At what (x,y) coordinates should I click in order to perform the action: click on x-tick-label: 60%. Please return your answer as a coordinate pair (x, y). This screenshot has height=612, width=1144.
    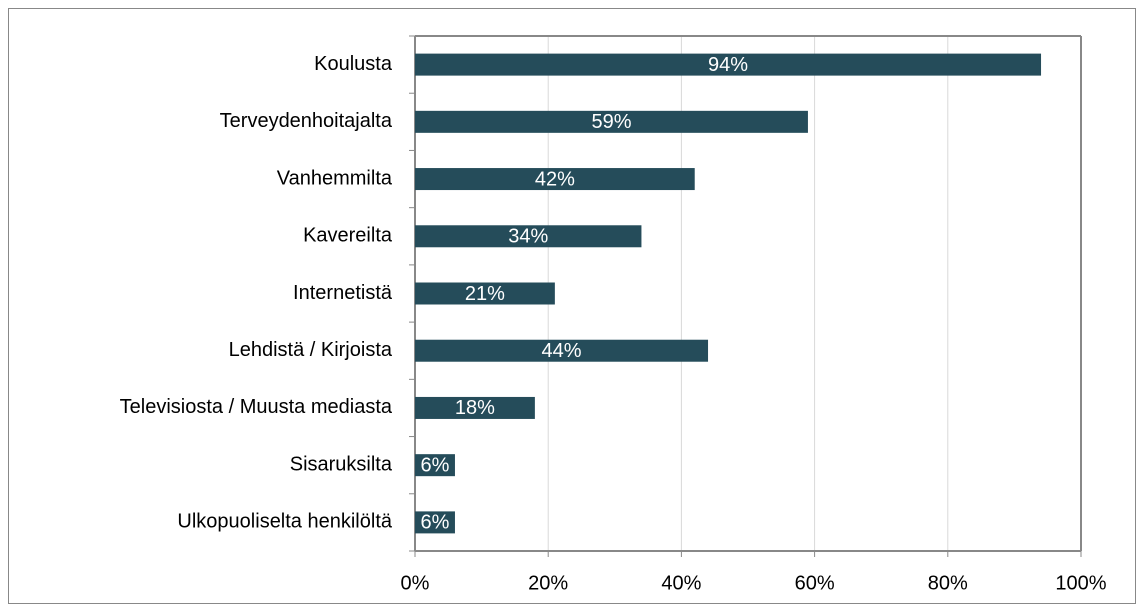
    Looking at the image, I should click on (815, 583).